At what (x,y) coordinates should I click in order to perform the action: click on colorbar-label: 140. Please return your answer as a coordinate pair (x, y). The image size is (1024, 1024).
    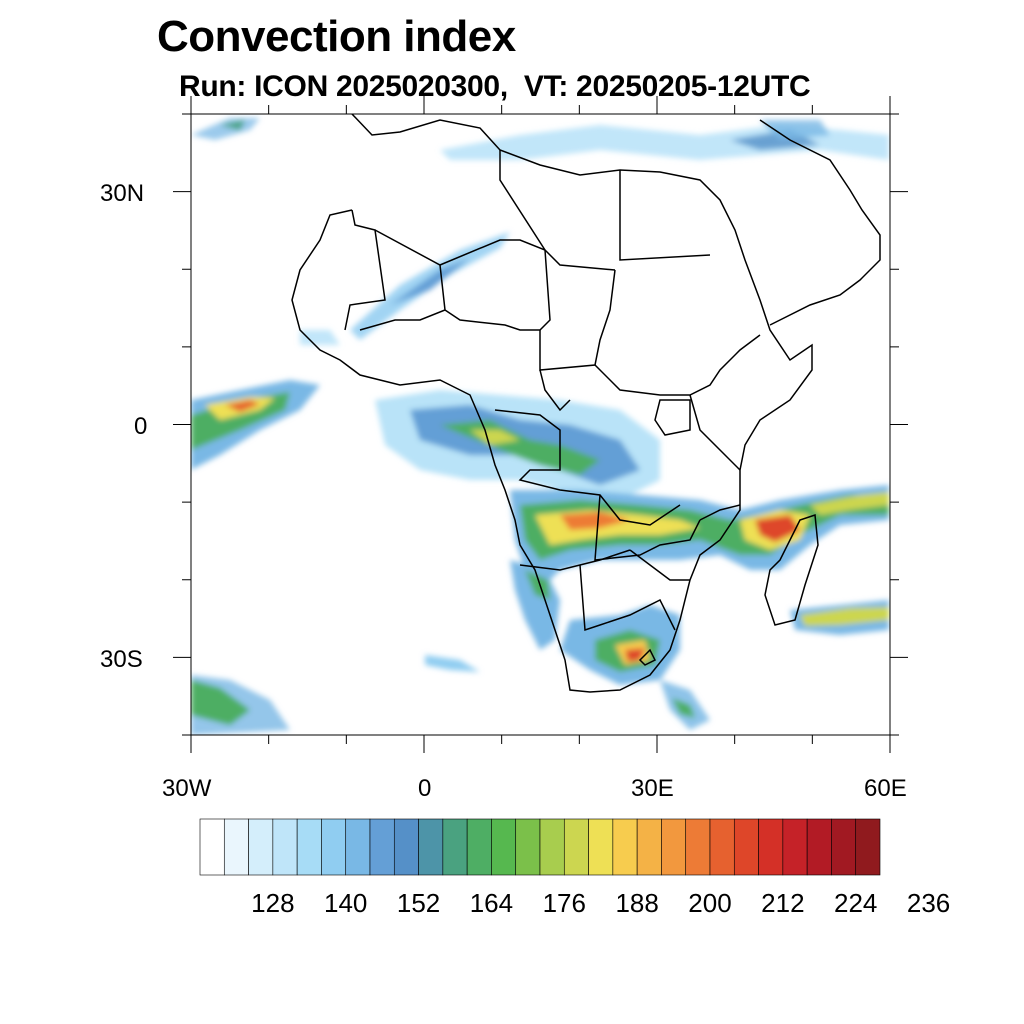
    Looking at the image, I should click on (346, 903).